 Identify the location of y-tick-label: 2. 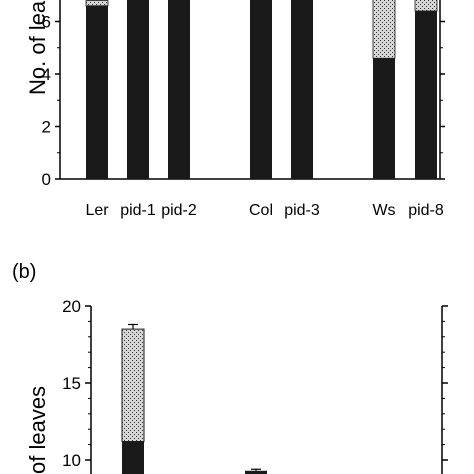
(46, 127).